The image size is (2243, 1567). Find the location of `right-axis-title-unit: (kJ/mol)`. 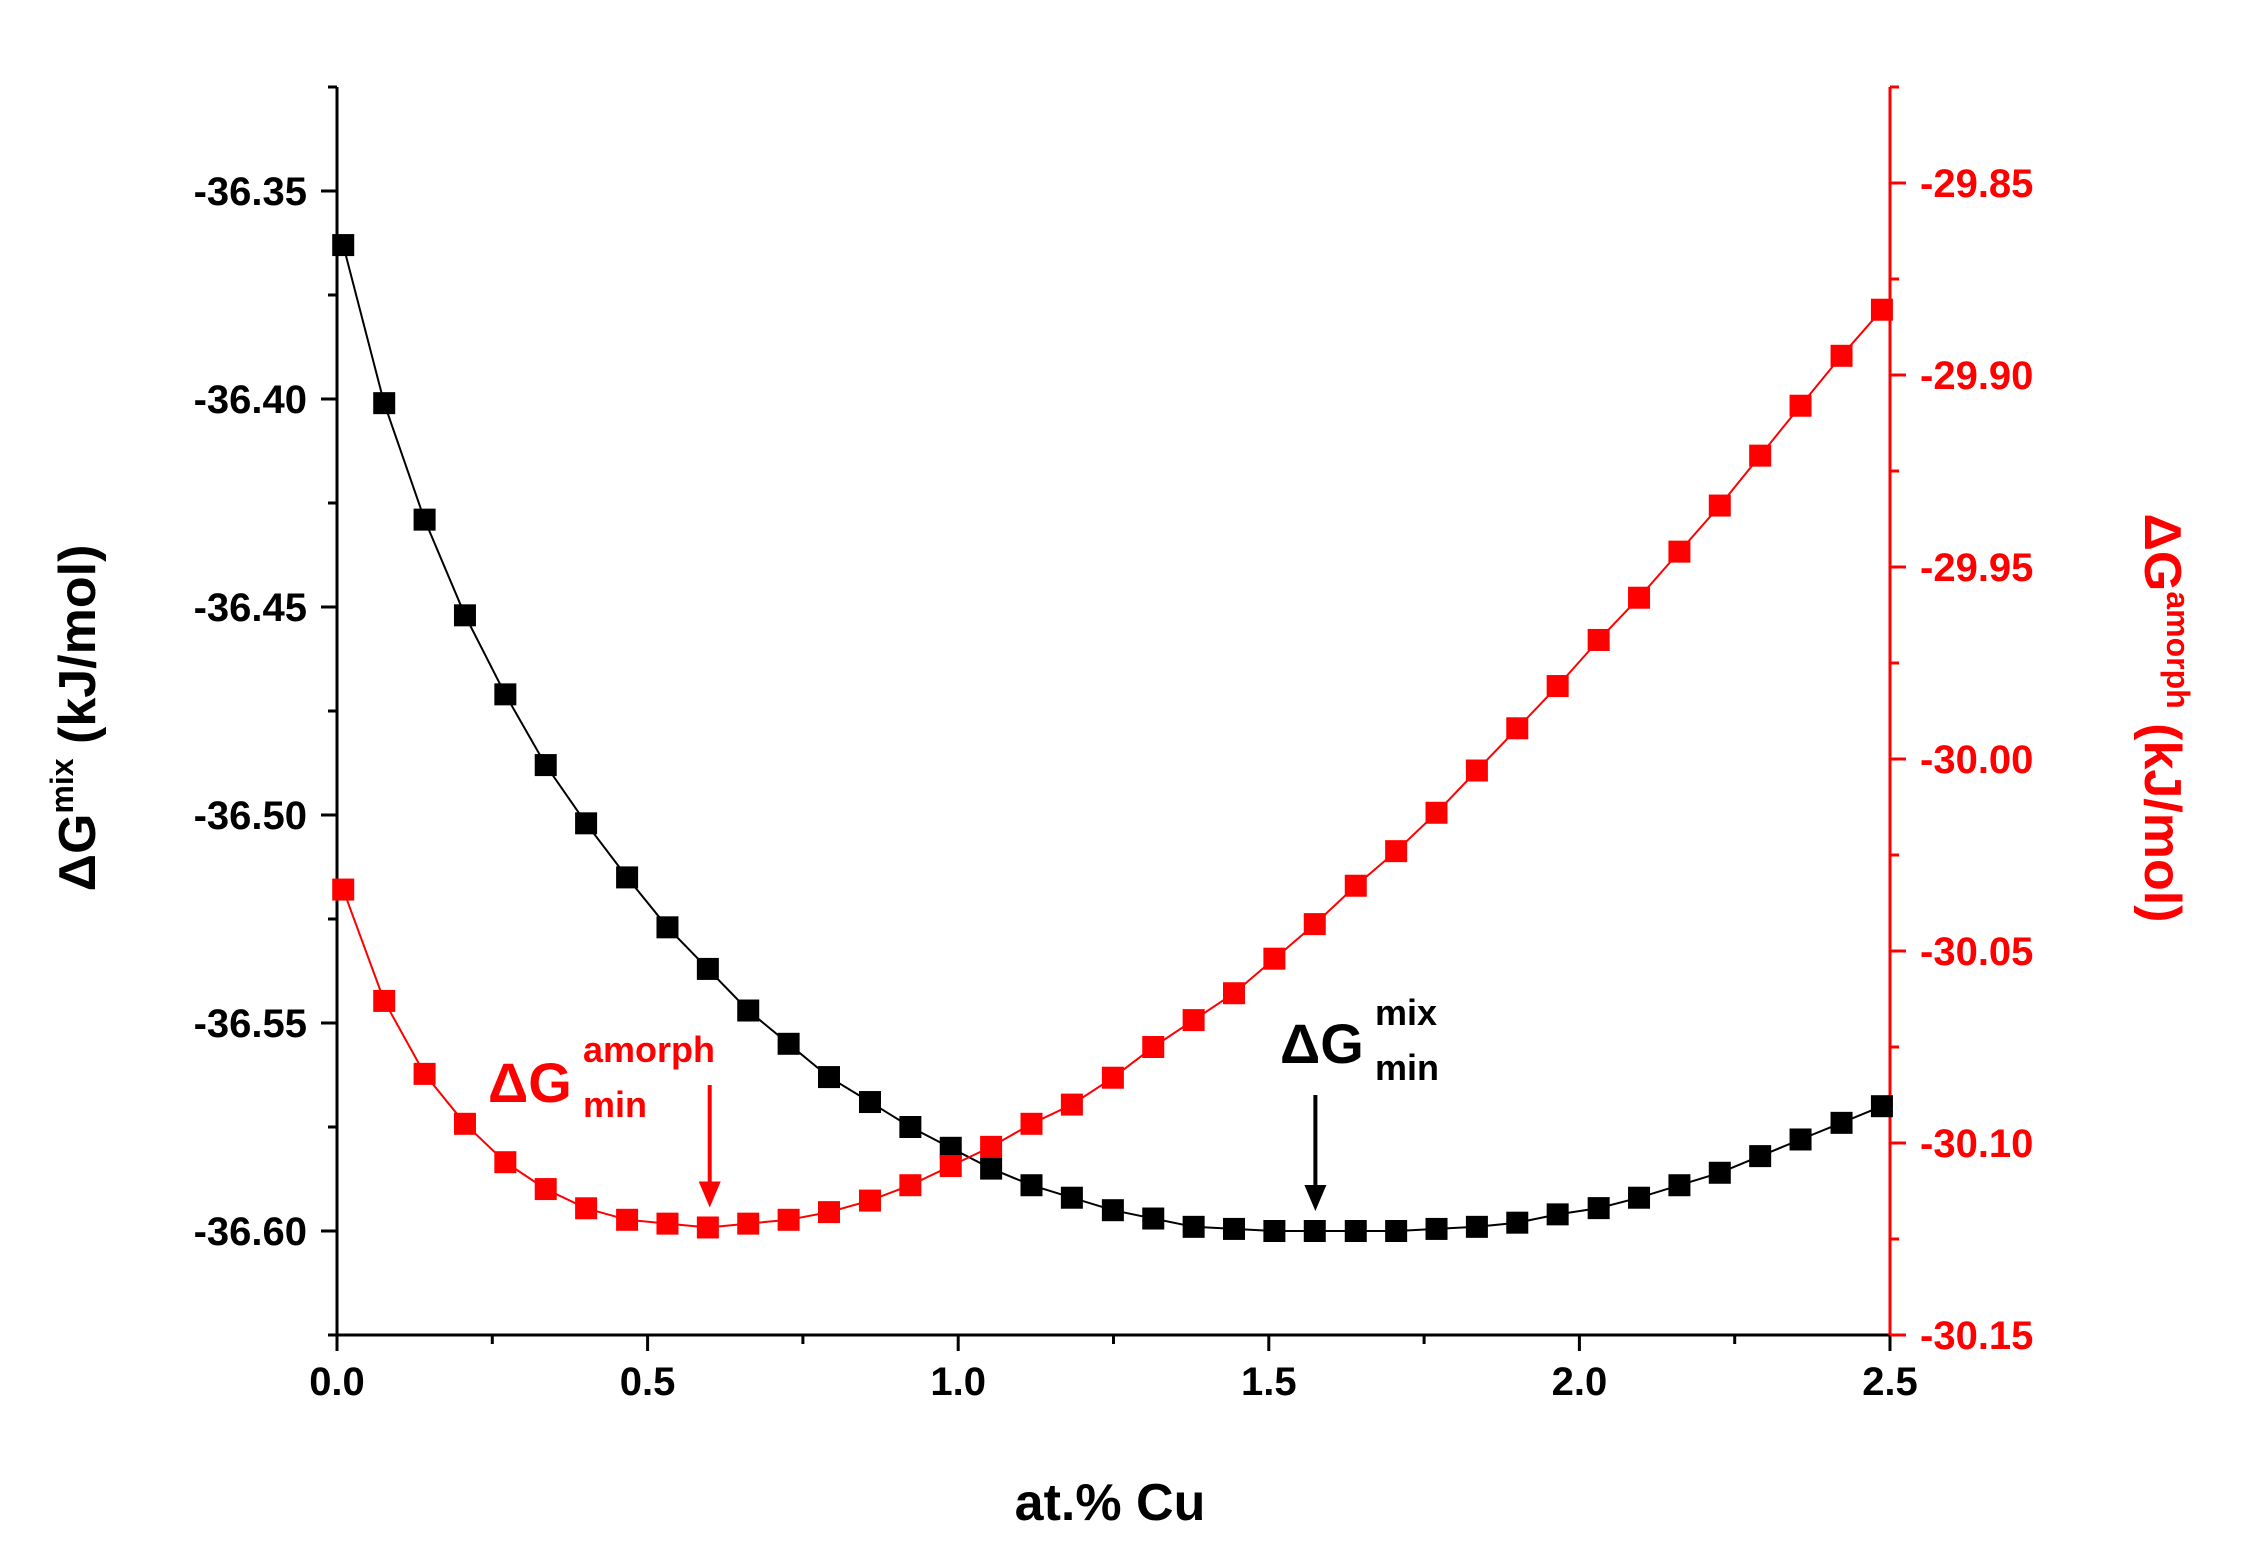

right-axis-title-unit: (kJ/mol) is located at coordinates (2162, 822).